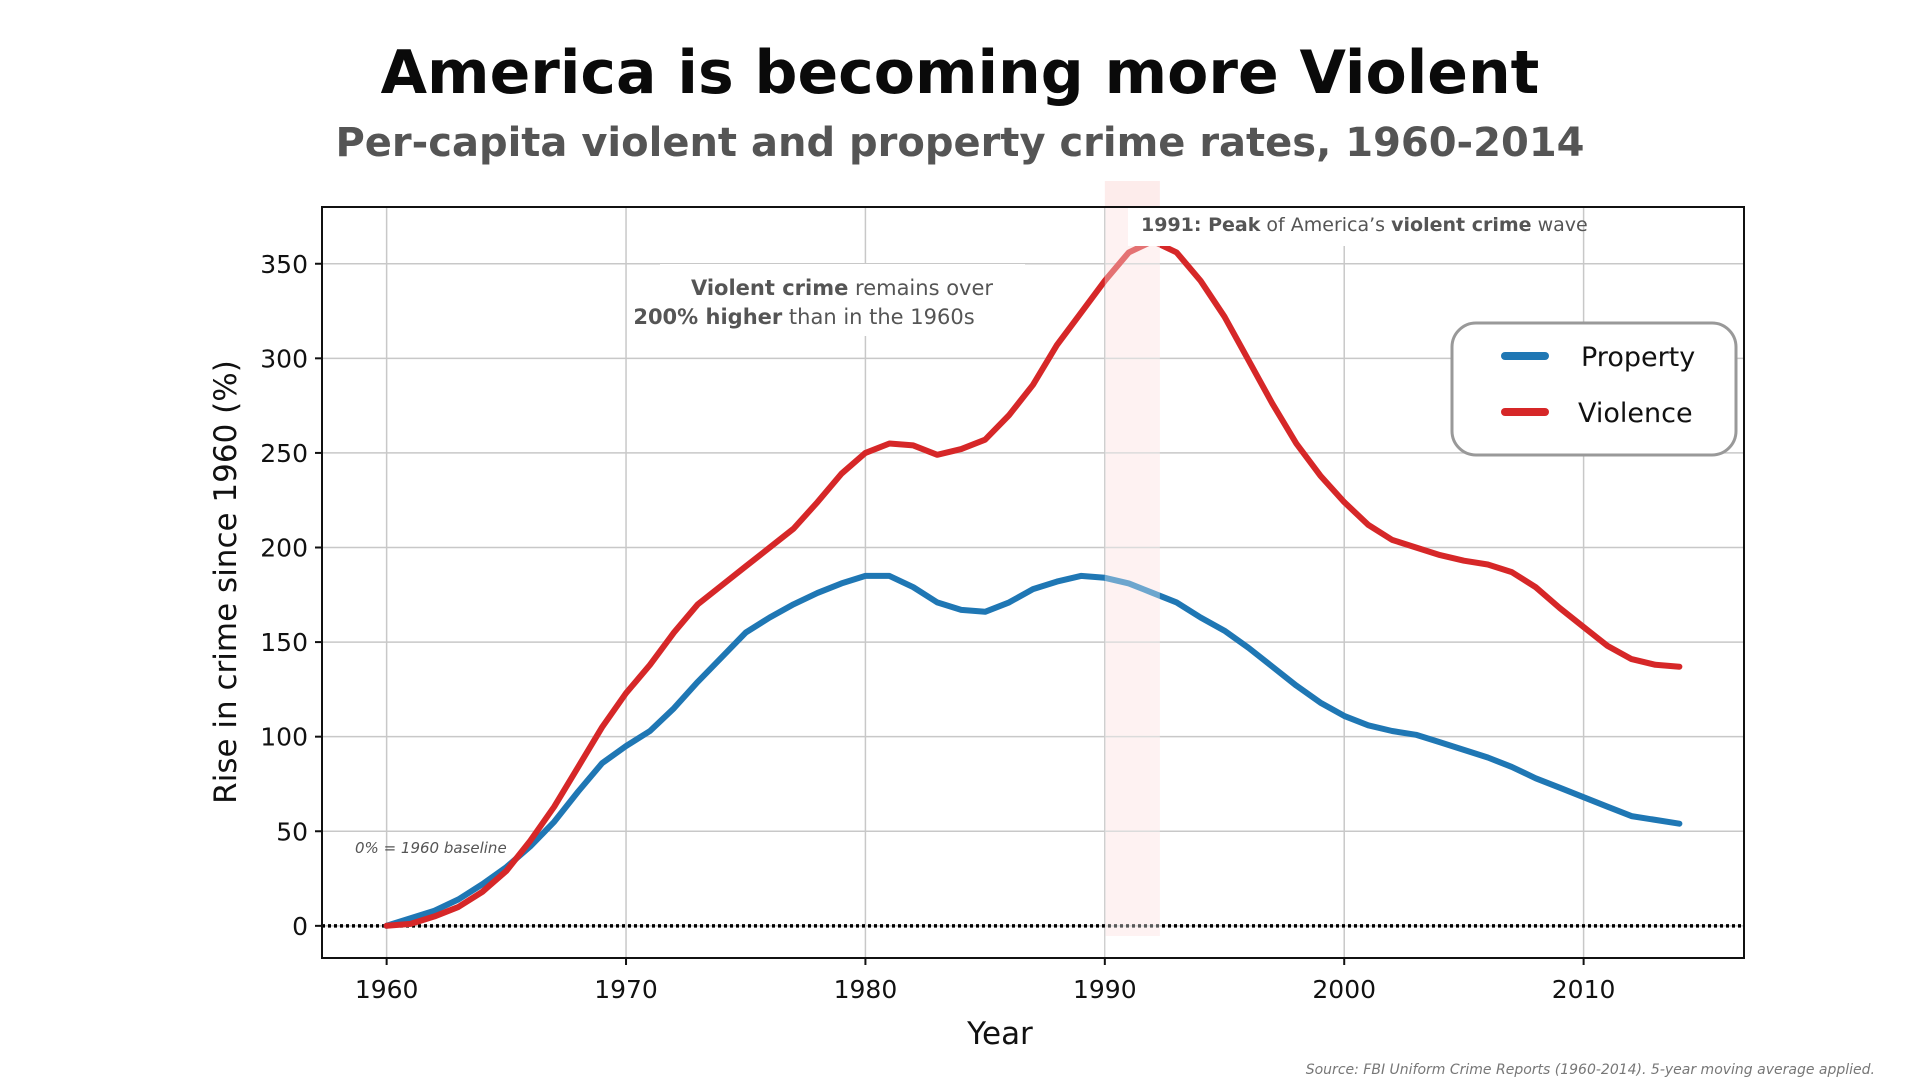  I want to click on annotation-peak-violent: violent crime, so click(1461, 225).